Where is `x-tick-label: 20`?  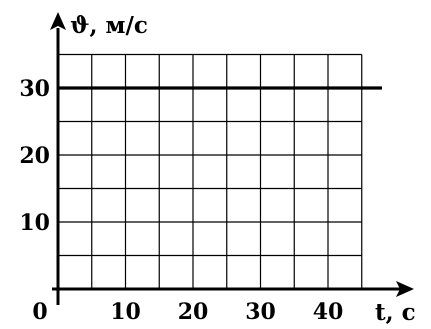
x-tick-label: 20 is located at coordinates (193, 312).